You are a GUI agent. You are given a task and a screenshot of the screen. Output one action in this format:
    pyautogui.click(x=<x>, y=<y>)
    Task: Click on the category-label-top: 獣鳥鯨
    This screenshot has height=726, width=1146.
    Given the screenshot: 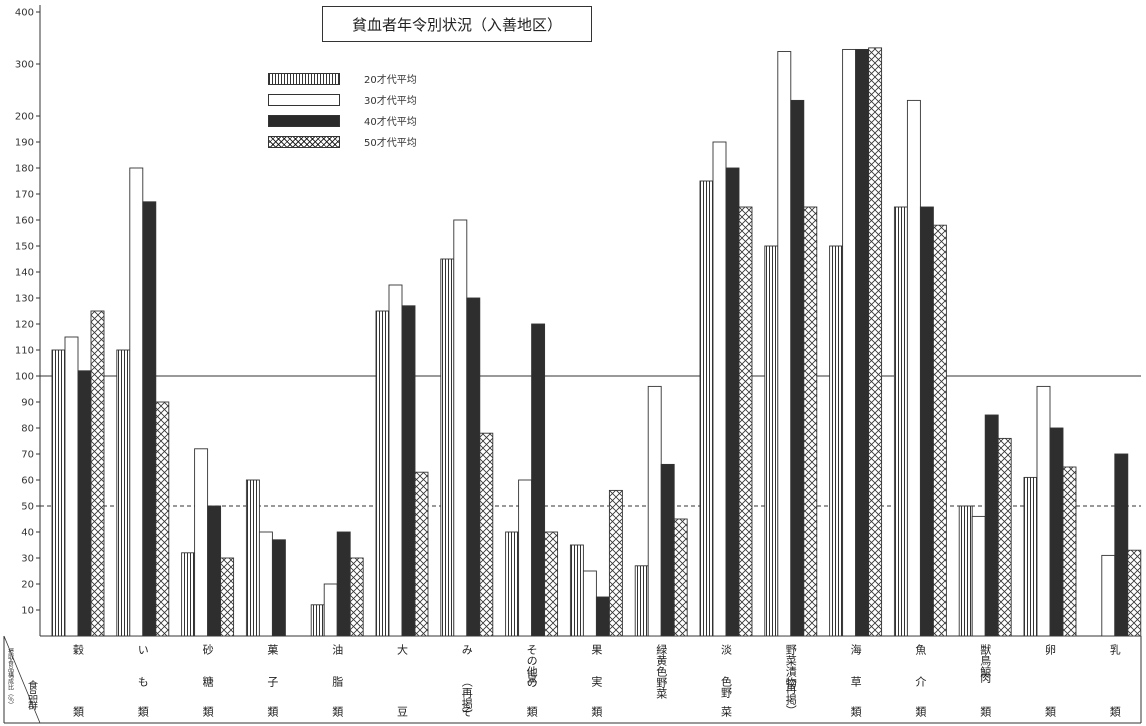 What is the action you would take?
    pyautogui.click(x=985, y=660)
    